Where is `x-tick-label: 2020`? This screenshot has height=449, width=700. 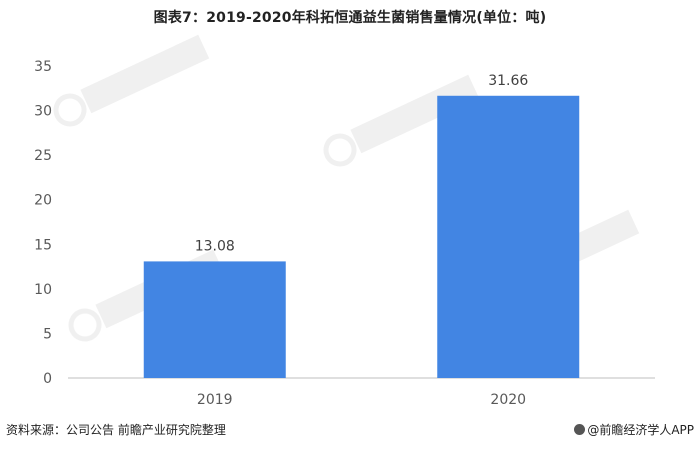
x-tick-label: 2020 is located at coordinates (508, 400).